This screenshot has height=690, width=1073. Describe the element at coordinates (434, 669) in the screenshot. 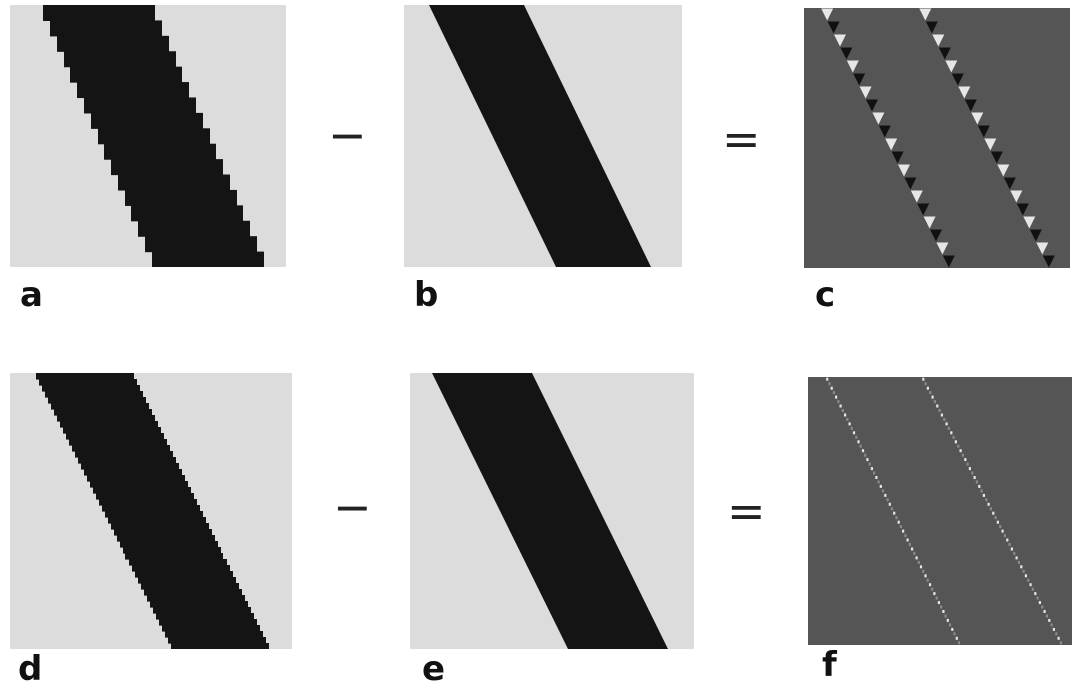

I see `label-e: e` at that location.